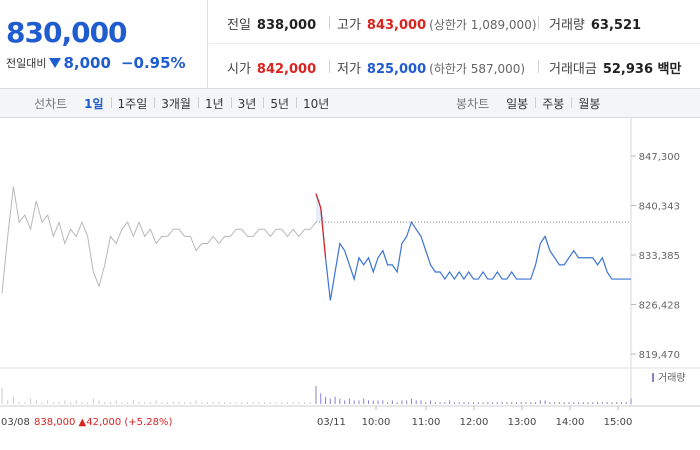 The height and width of the screenshot is (450, 700). I want to click on today-price-line, so click(473, 247).